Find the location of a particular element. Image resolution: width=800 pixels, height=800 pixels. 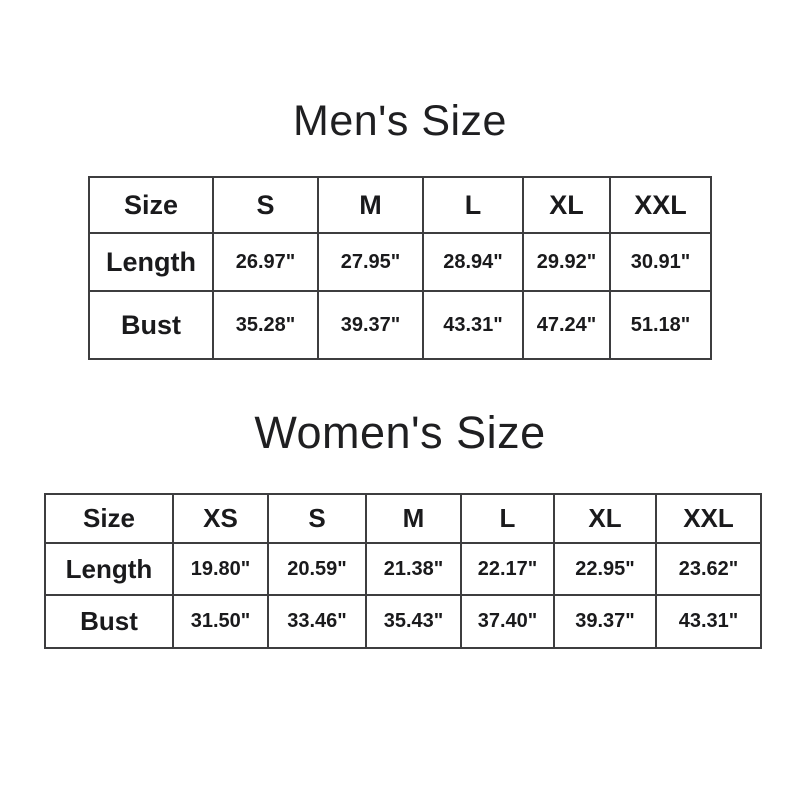

mens-bust-xxl: 51.18" is located at coordinates (660, 325).